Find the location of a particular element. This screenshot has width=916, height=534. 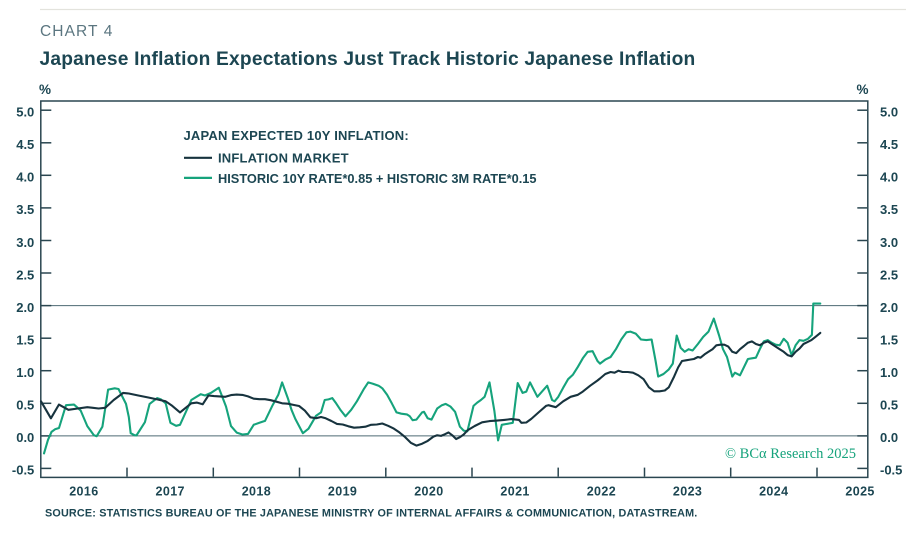

svg-text: 2025 is located at coordinates (859, 492).